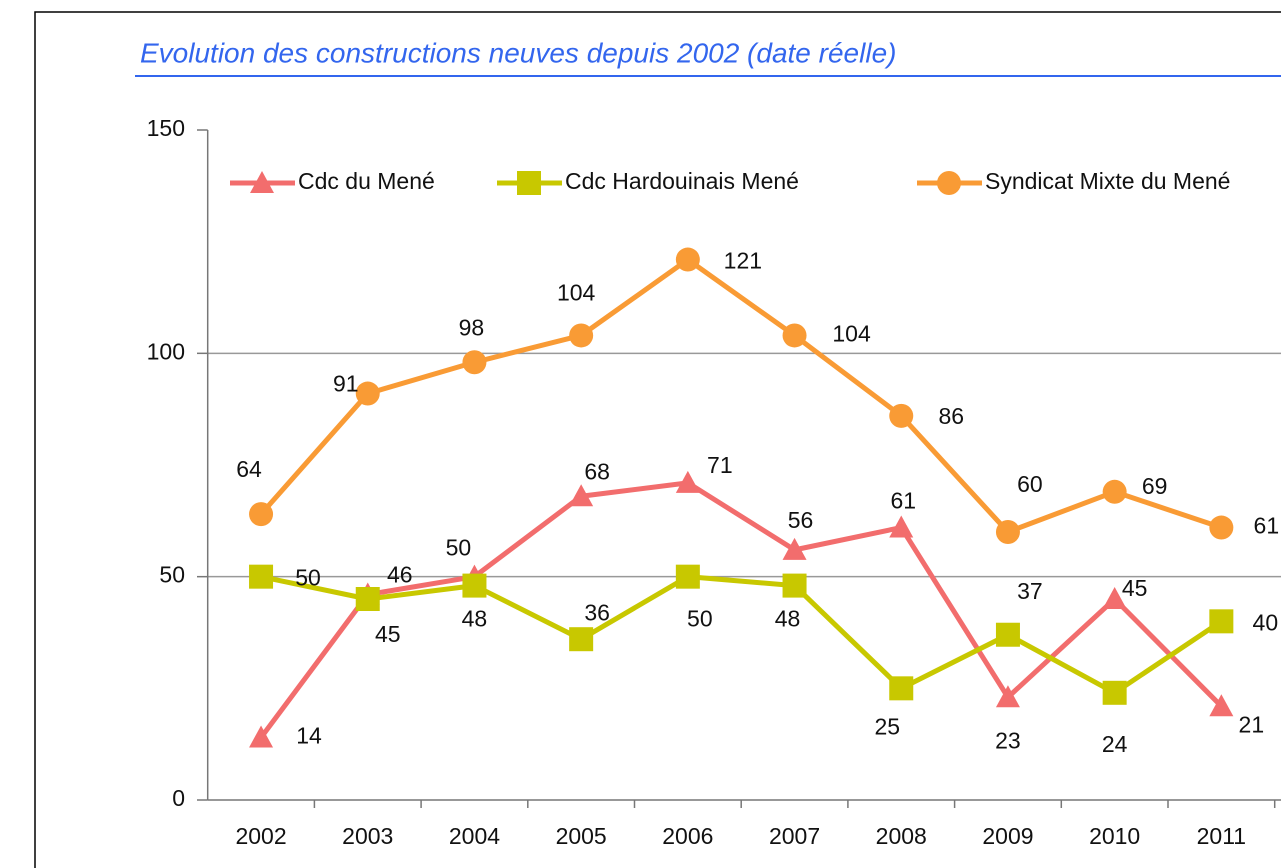  I want to click on x-tick-label: 2009, so click(1007, 836).